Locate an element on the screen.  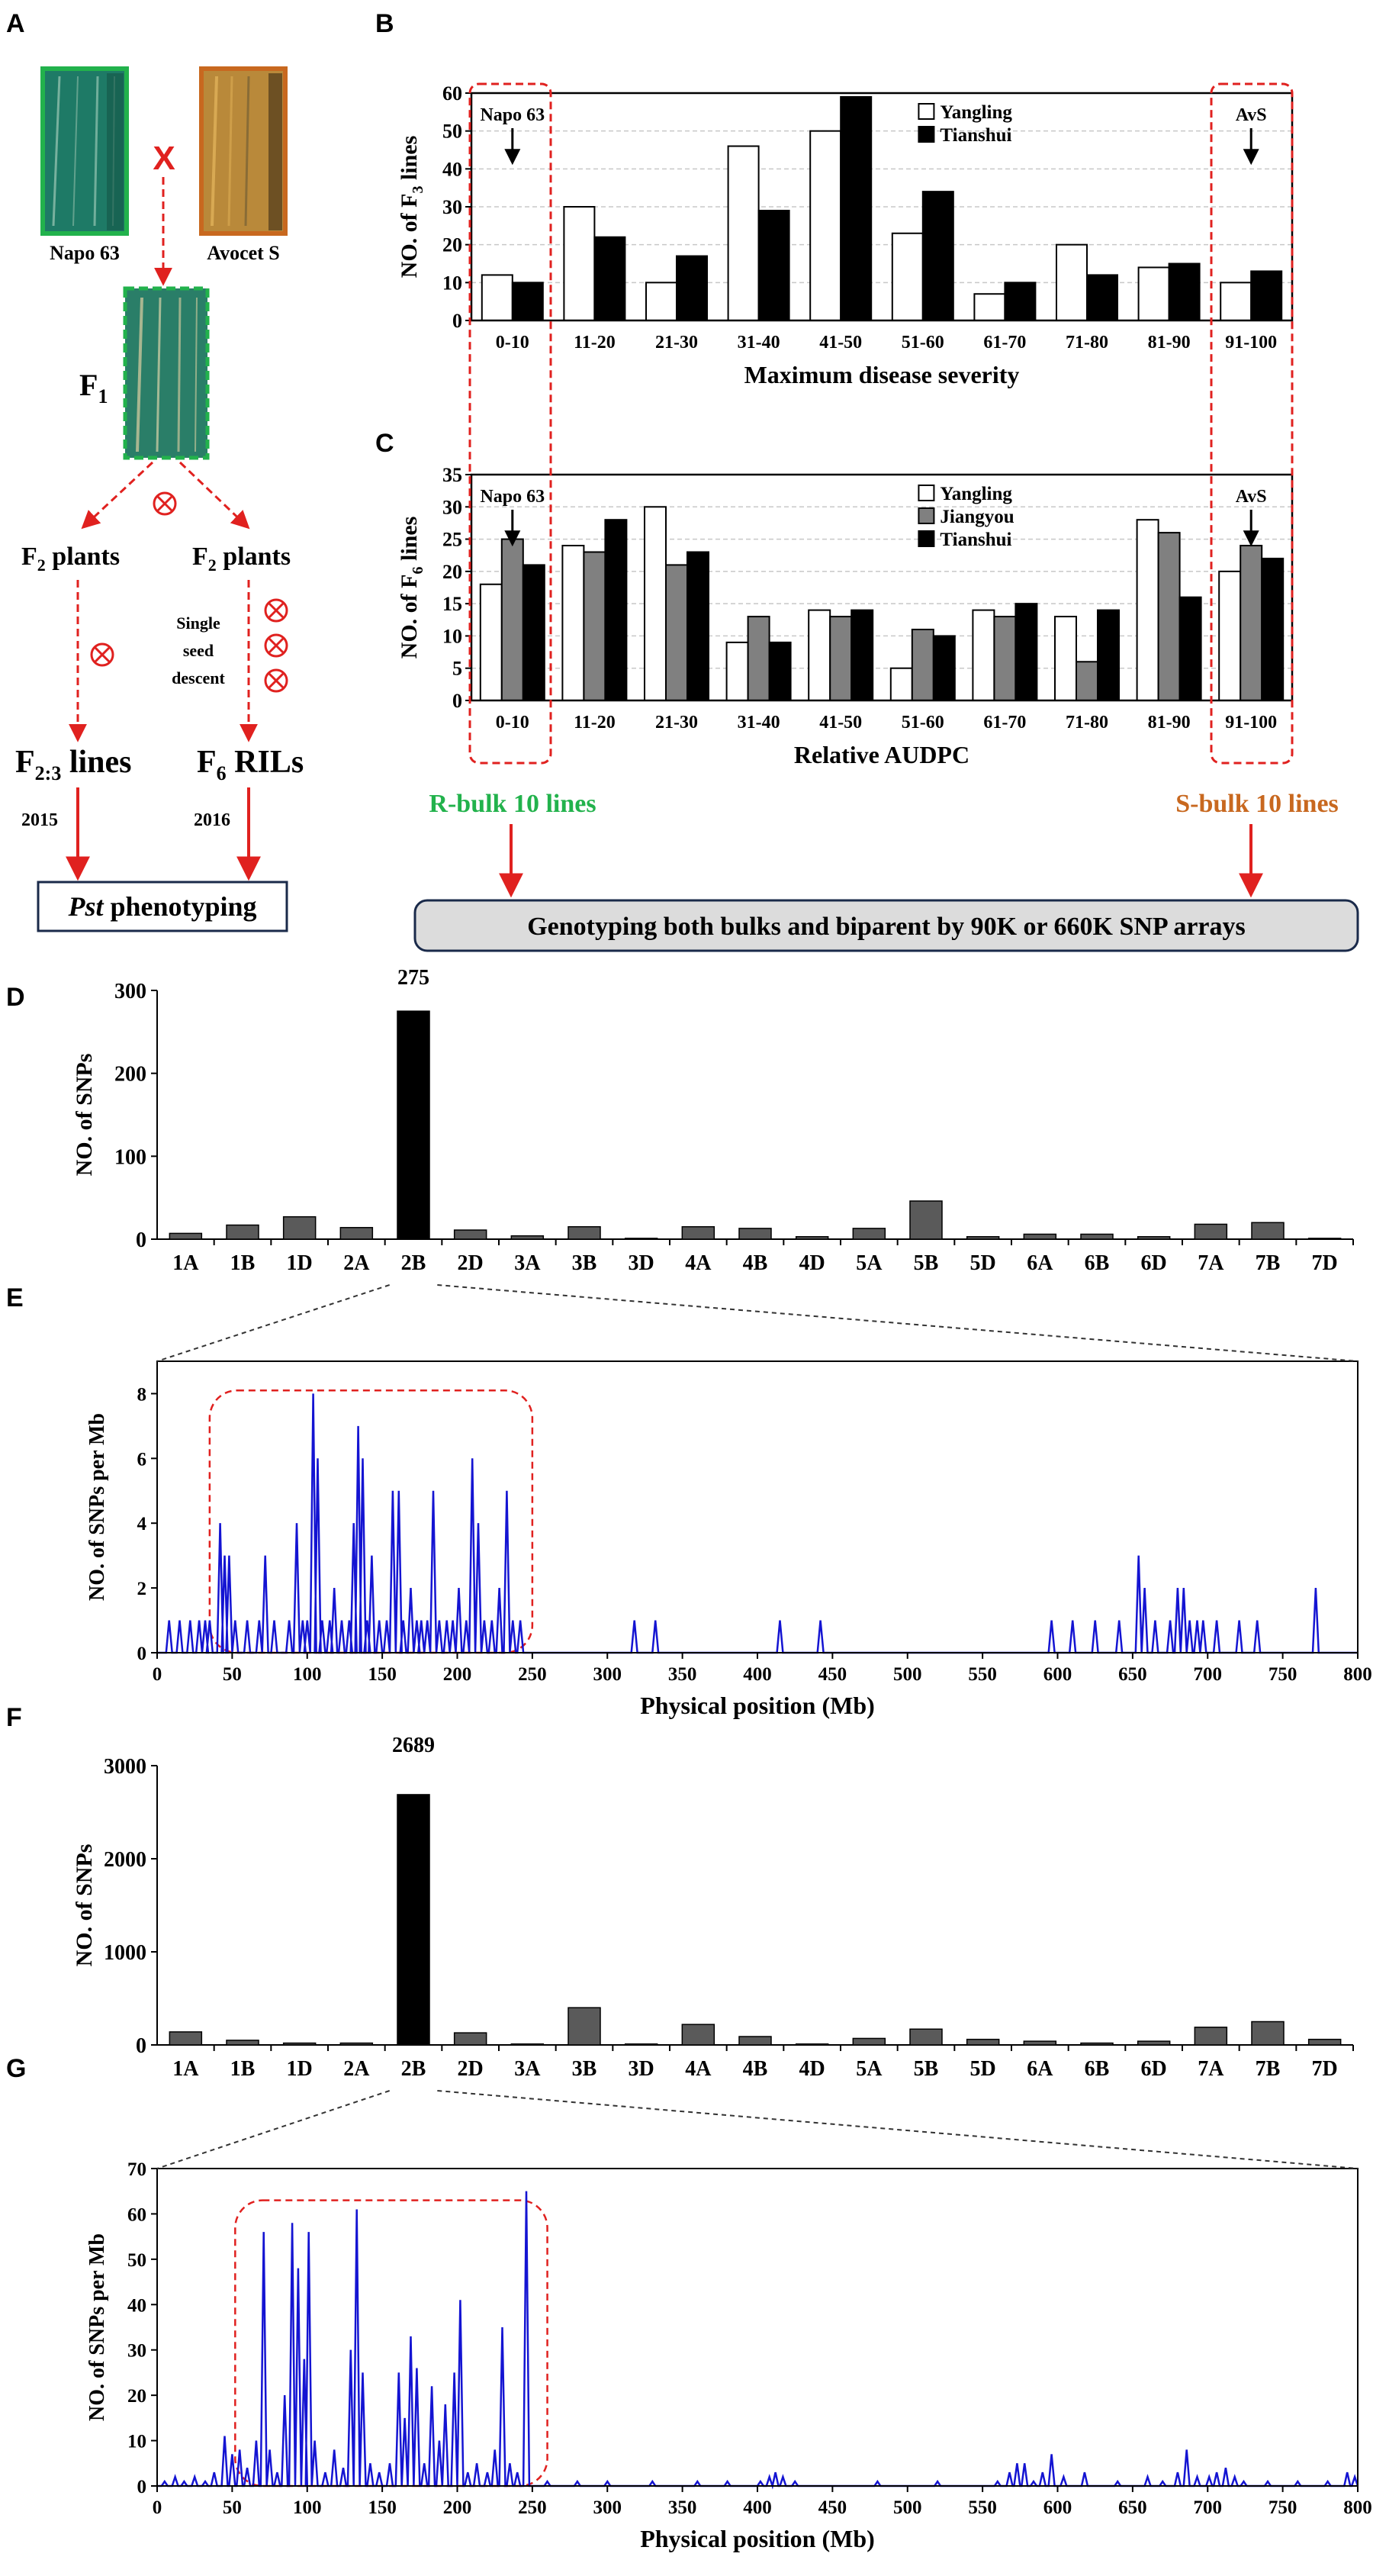
legend-label: Yangling is located at coordinates (976, 494).